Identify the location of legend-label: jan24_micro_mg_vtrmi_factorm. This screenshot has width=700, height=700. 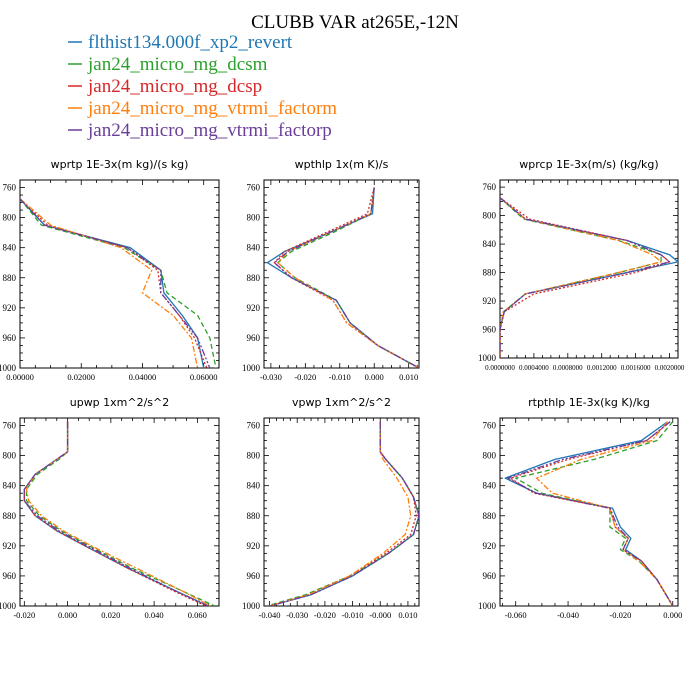
(212, 108).